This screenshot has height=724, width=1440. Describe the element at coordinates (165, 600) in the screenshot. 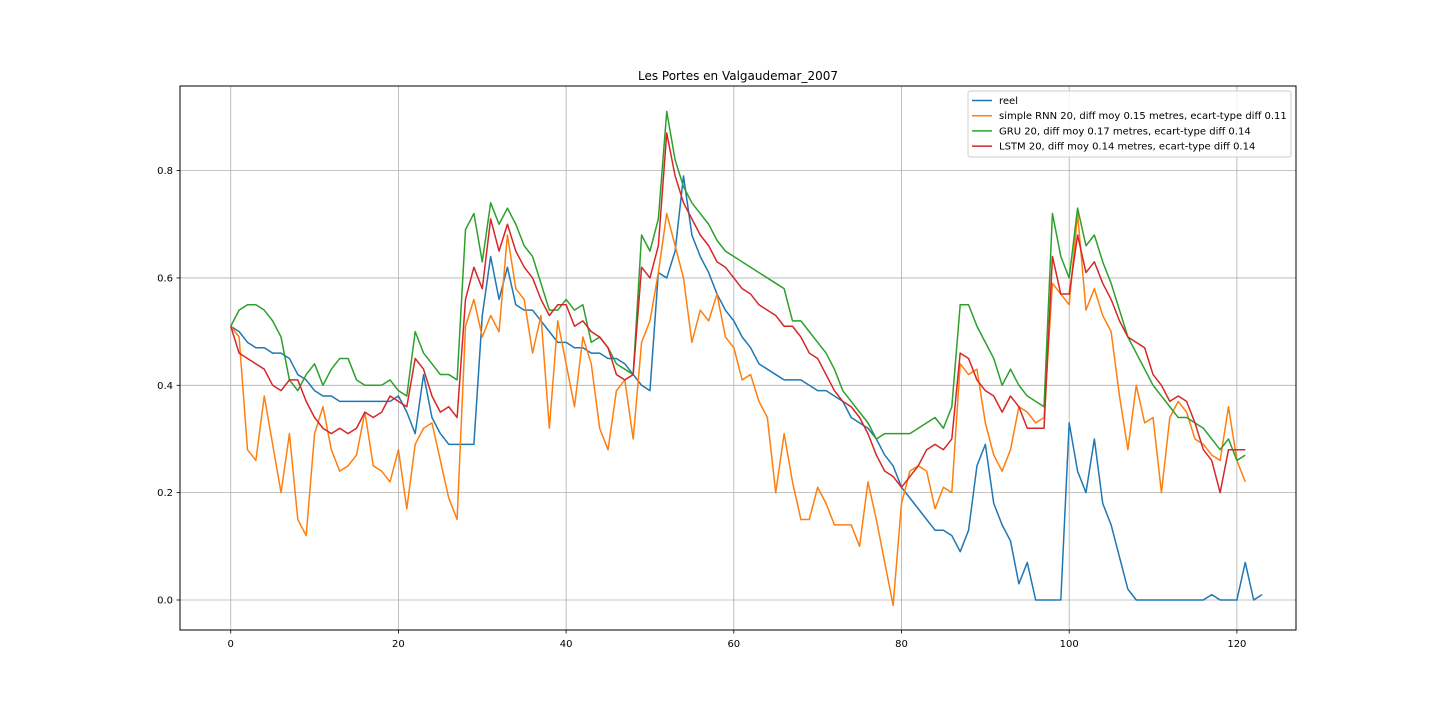

I see `y-tick-label: 0.0` at that location.